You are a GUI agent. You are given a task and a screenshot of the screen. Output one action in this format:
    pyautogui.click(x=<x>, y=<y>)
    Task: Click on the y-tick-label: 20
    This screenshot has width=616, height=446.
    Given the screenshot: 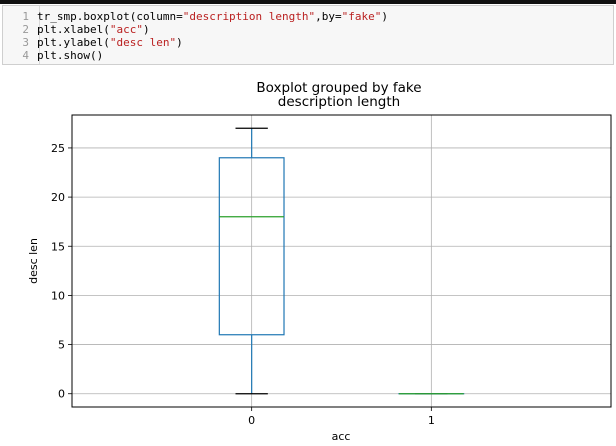 What is the action you would take?
    pyautogui.click(x=58, y=197)
    